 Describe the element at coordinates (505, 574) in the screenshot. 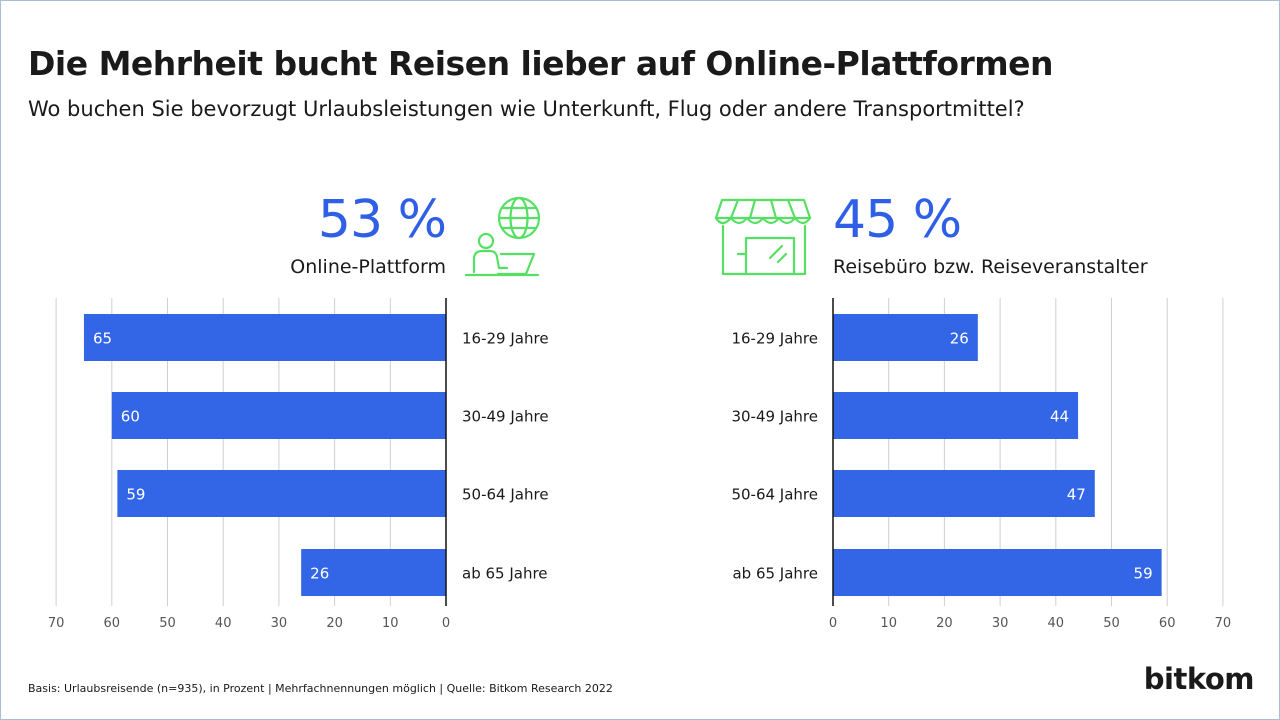

I see `online-category-label: ab 65 Jahre` at that location.